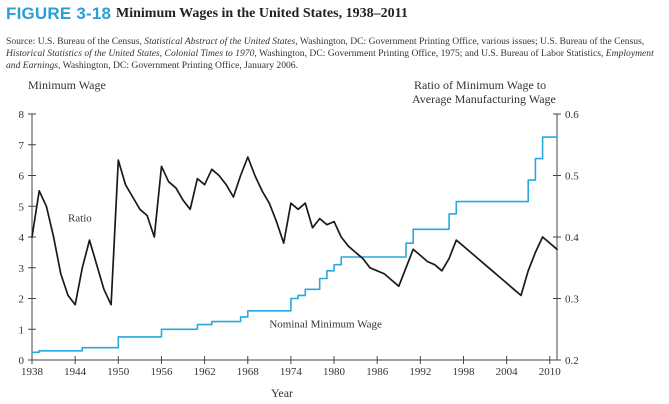 The image size is (669, 404). Describe the element at coordinates (22, 115) in the screenshot. I see `y-tick-left-label: 8` at that location.